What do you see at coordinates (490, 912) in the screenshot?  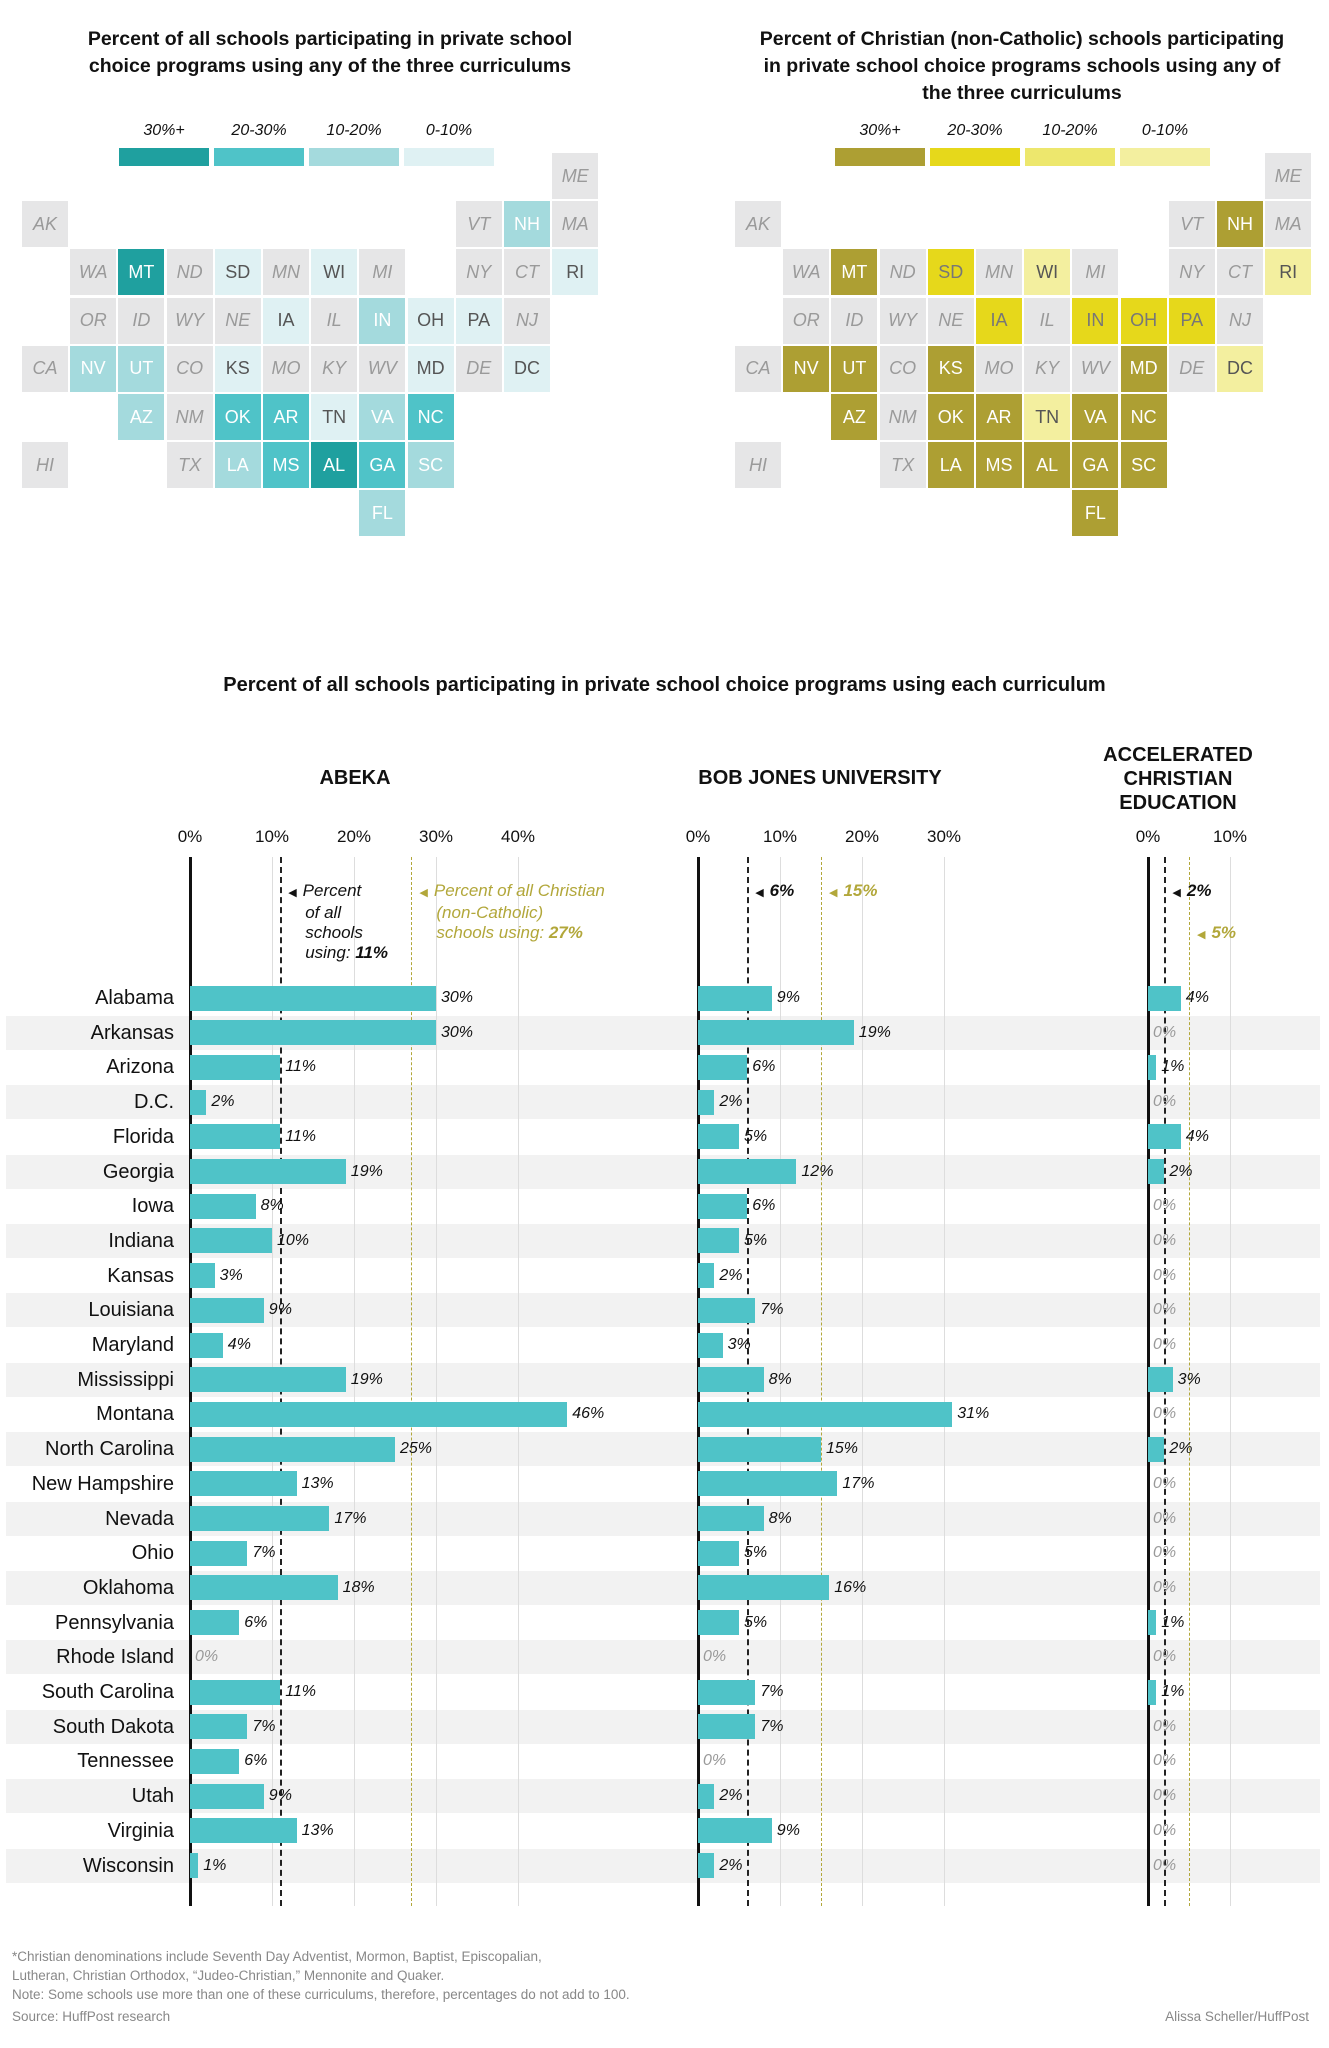 I see `annotation-text: (non-Catholic)` at bounding box center [490, 912].